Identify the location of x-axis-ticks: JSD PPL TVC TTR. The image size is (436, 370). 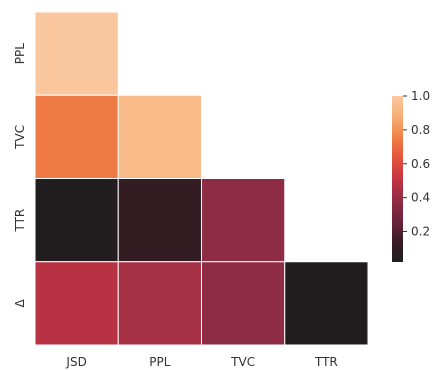
(201, 362).